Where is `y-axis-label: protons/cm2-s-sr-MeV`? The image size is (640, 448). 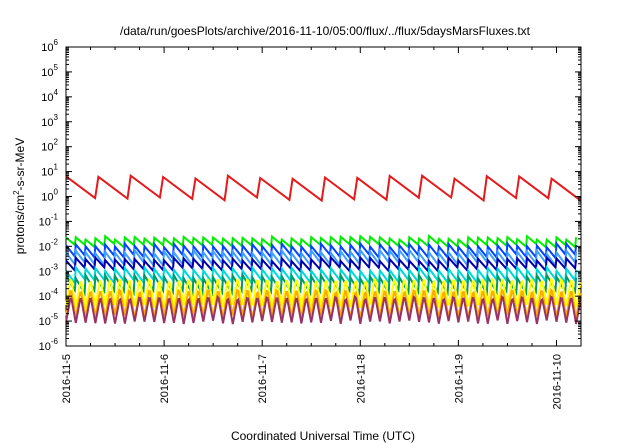 y-axis-label: protons/cm2-s-sr-MeV is located at coordinates (19, 196).